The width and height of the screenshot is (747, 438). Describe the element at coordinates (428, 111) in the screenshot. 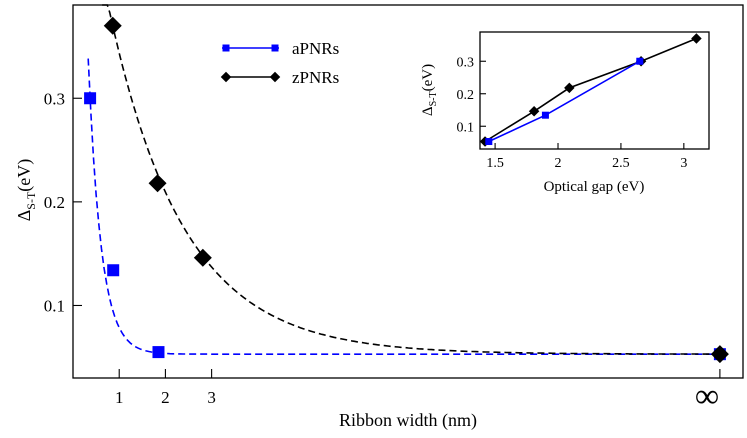

I see `inset-y-axis-title-symbol: Δ` at that location.